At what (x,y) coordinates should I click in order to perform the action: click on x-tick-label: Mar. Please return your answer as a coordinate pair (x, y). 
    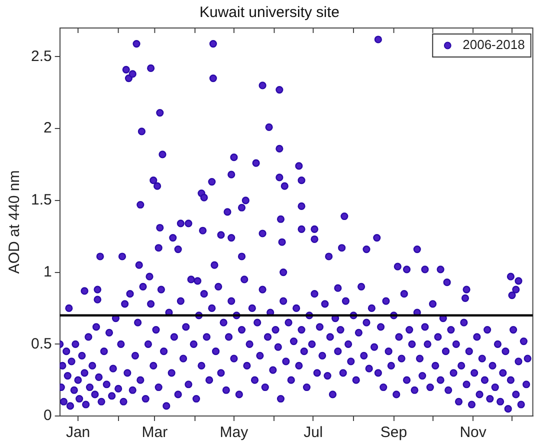
    Looking at the image, I should click on (155, 433).